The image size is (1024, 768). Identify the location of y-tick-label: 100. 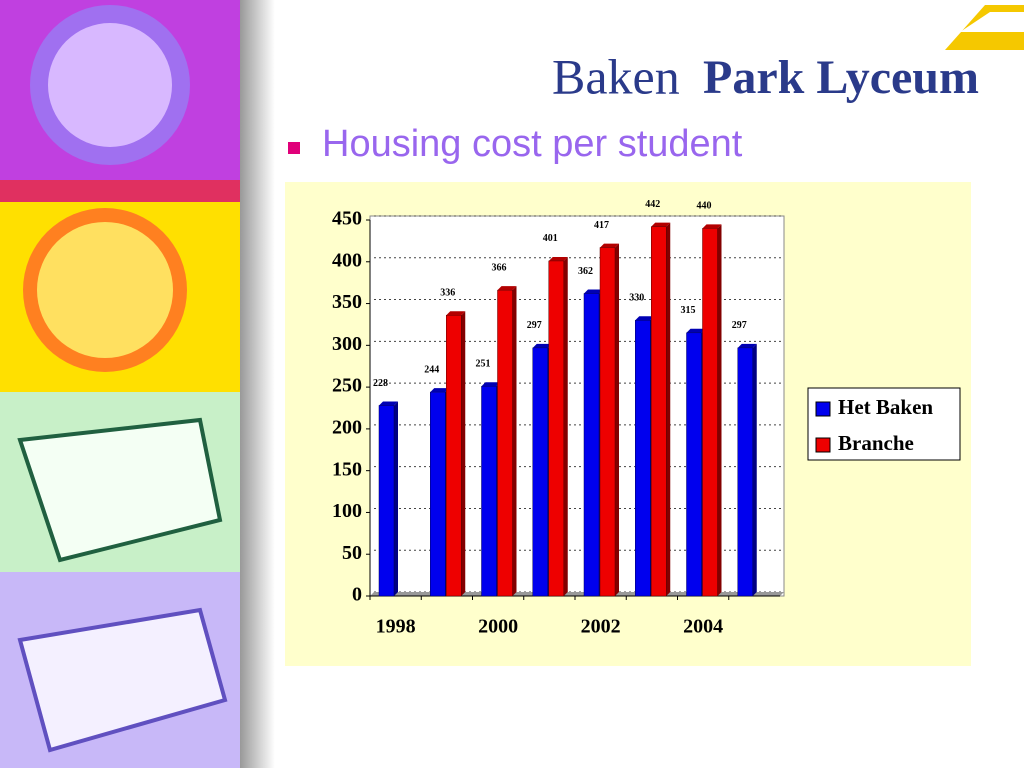
(347, 511).